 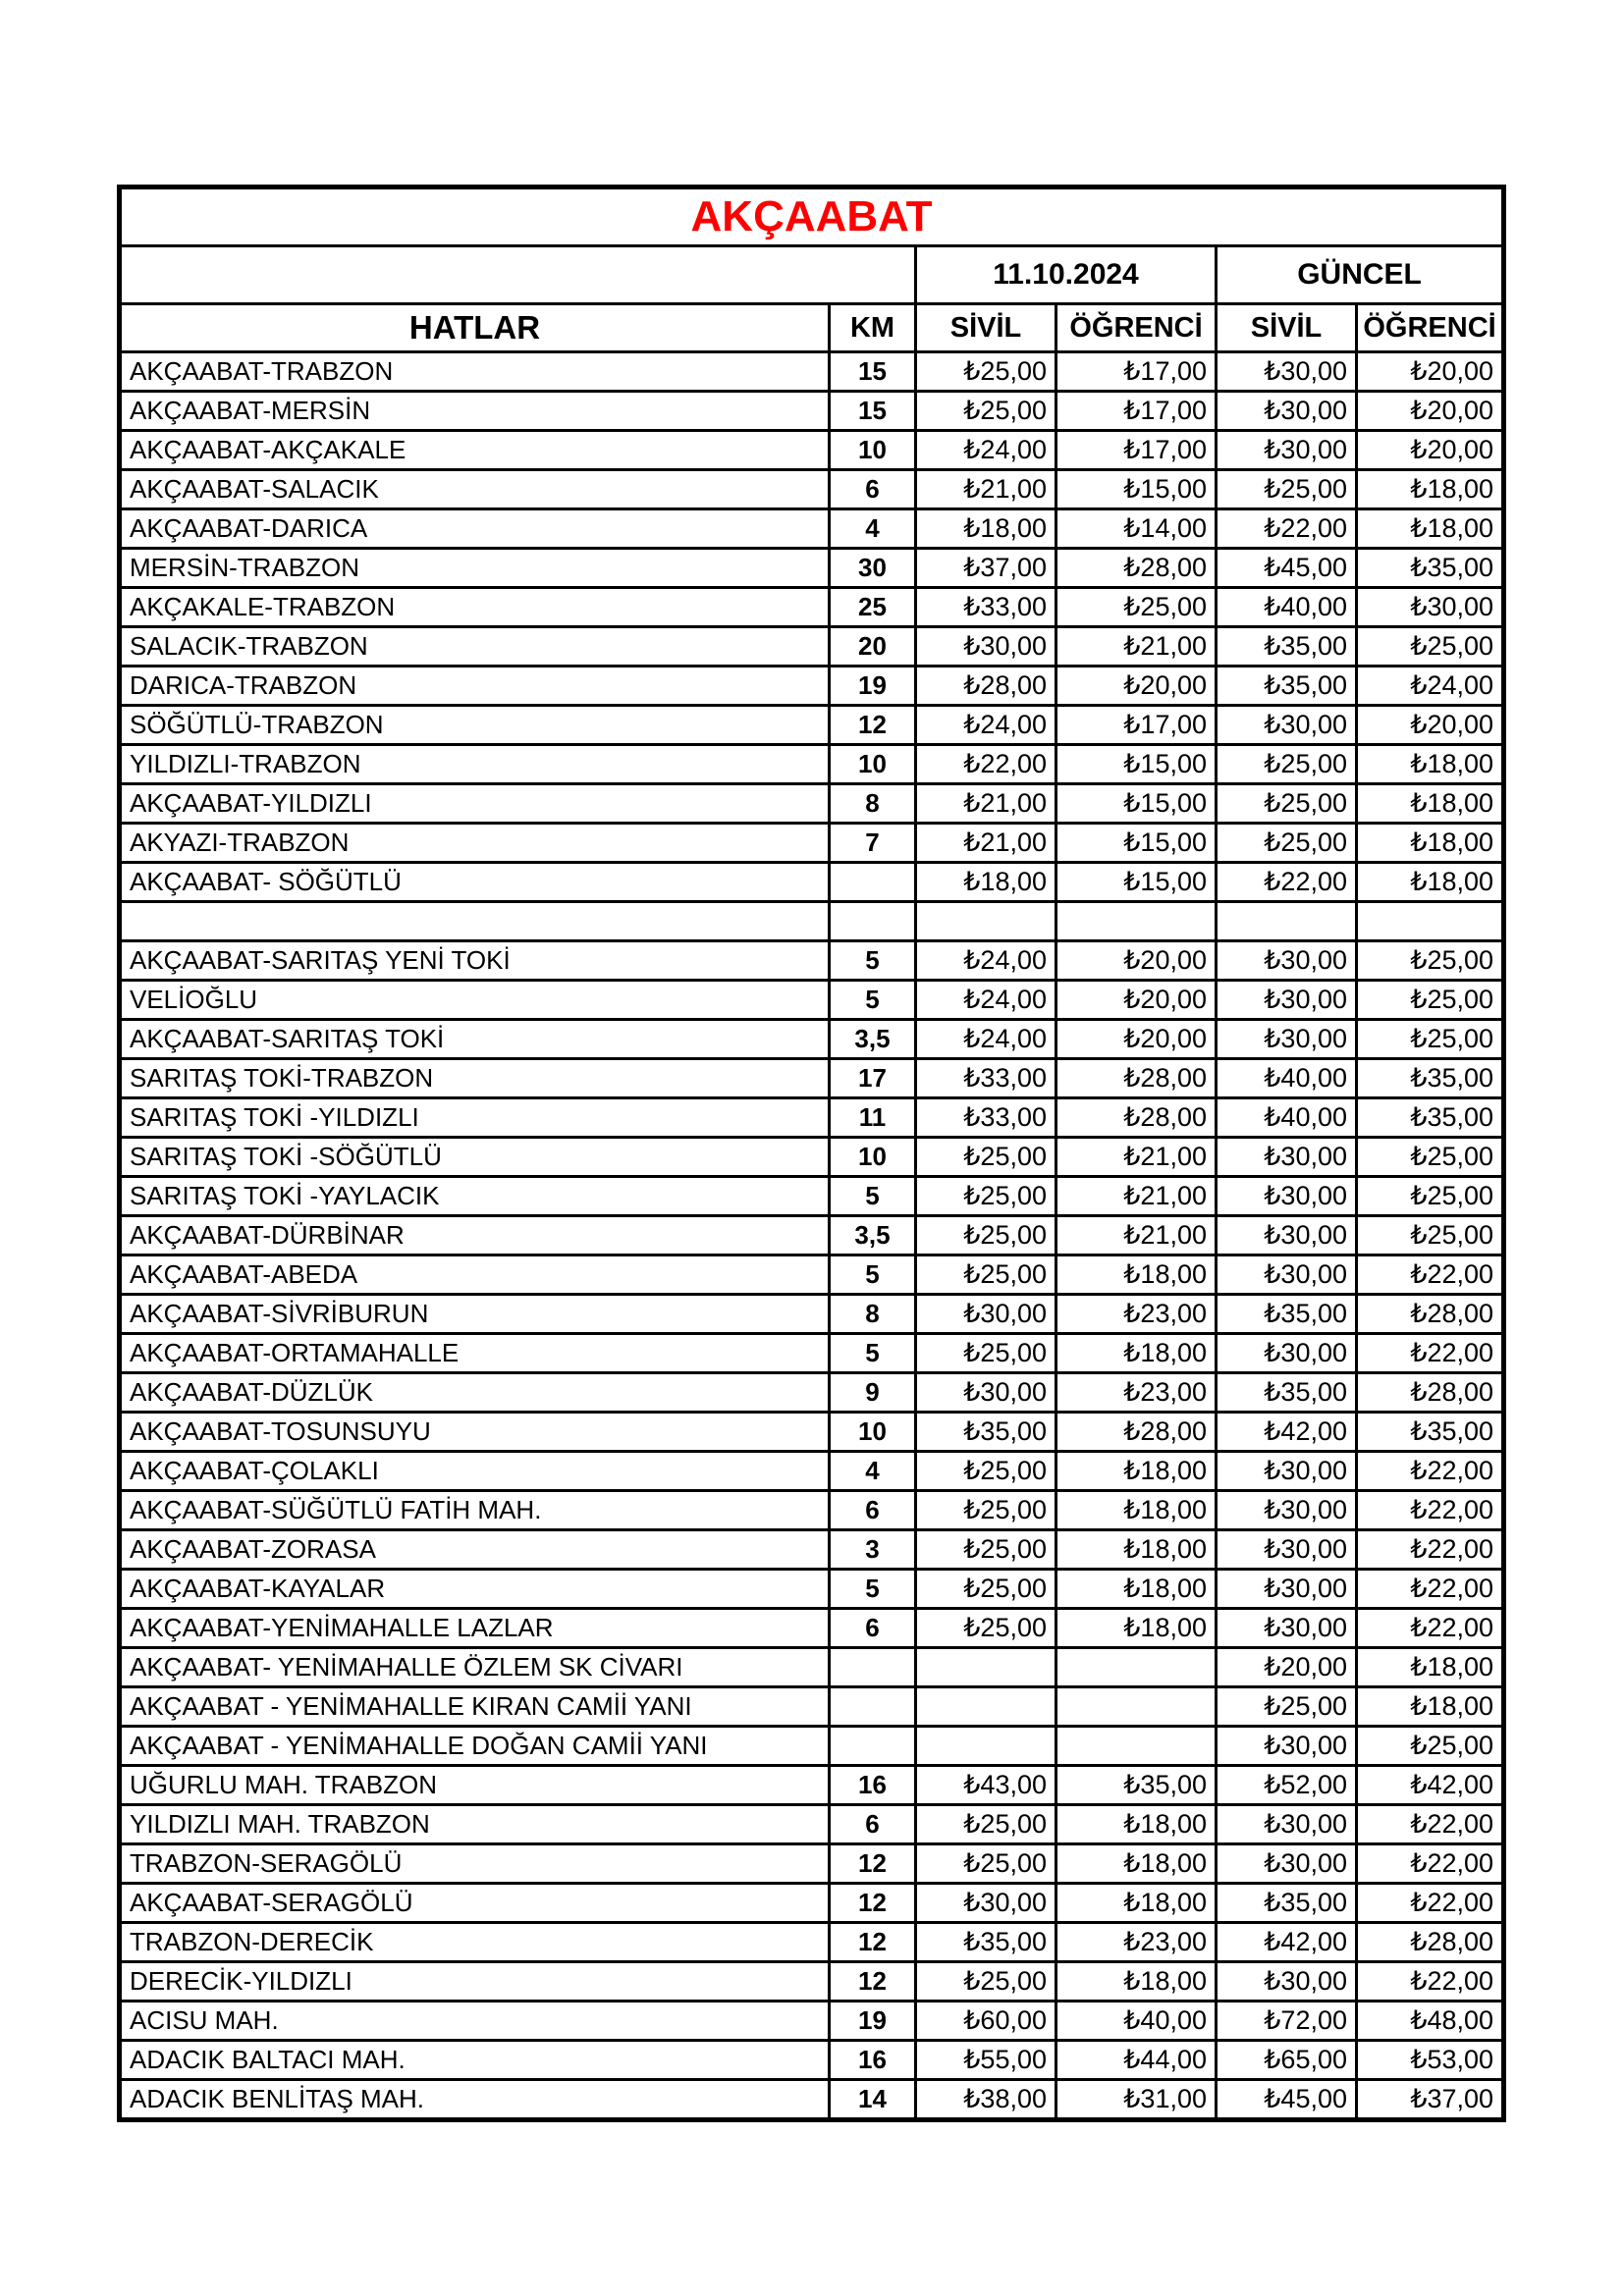 What do you see at coordinates (474, 725) in the screenshot?
I see `route-cell: SÖĞÜTLÜ-TRABZON` at bounding box center [474, 725].